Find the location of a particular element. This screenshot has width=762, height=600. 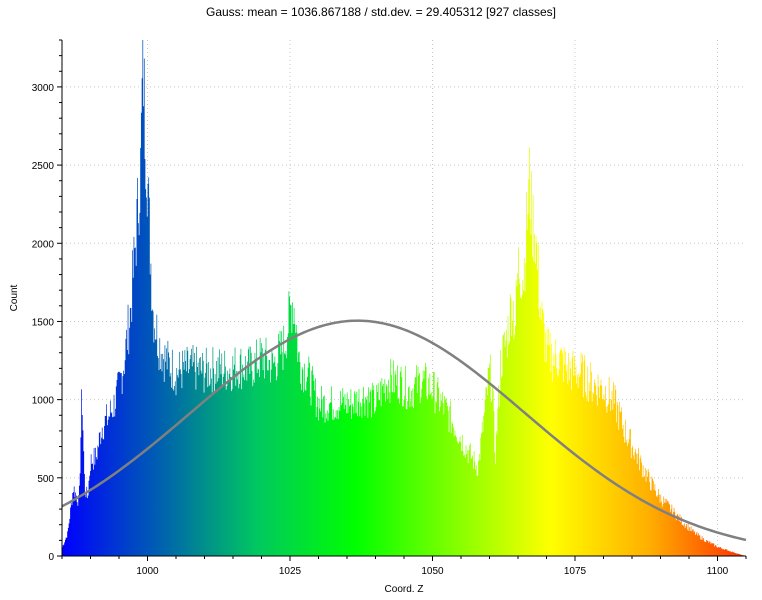

x-tick-label: 1000 is located at coordinates (147, 571).